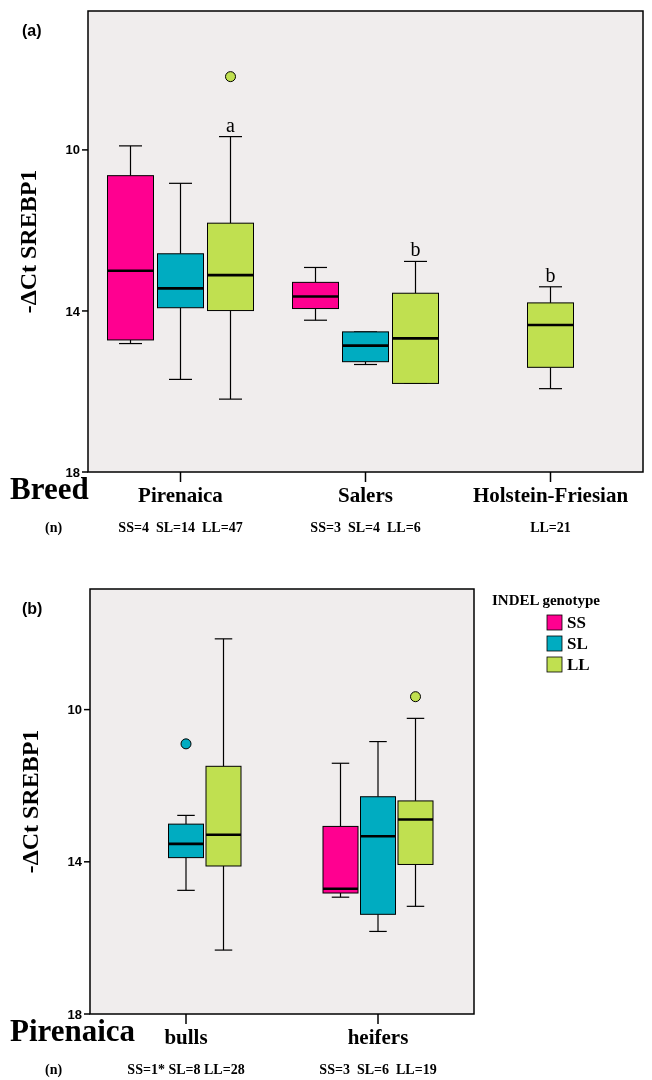 Image resolution: width=652 pixels, height=1080 pixels. What do you see at coordinates (231, 124) in the screenshot?
I see `annotation: a` at bounding box center [231, 124].